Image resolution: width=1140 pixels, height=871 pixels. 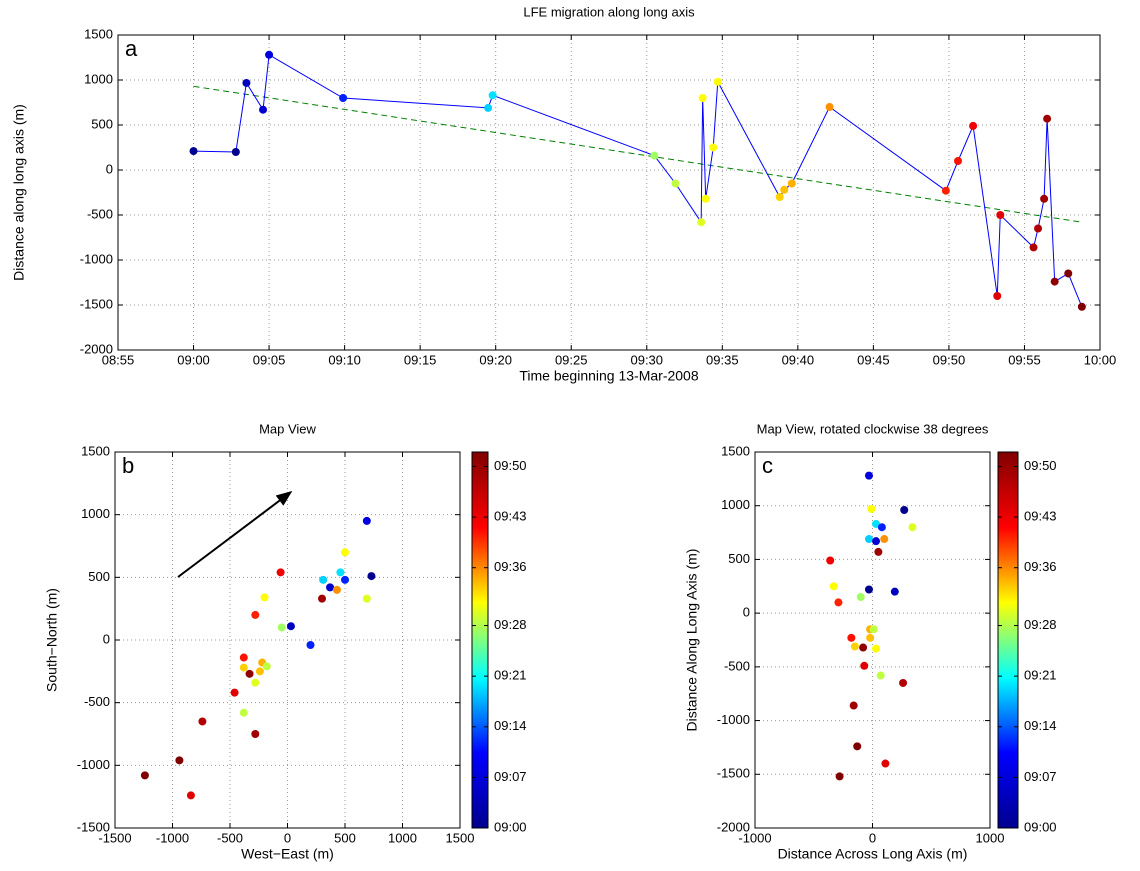 I want to click on colorbar-label: 09:14, so click(x=1040, y=725).